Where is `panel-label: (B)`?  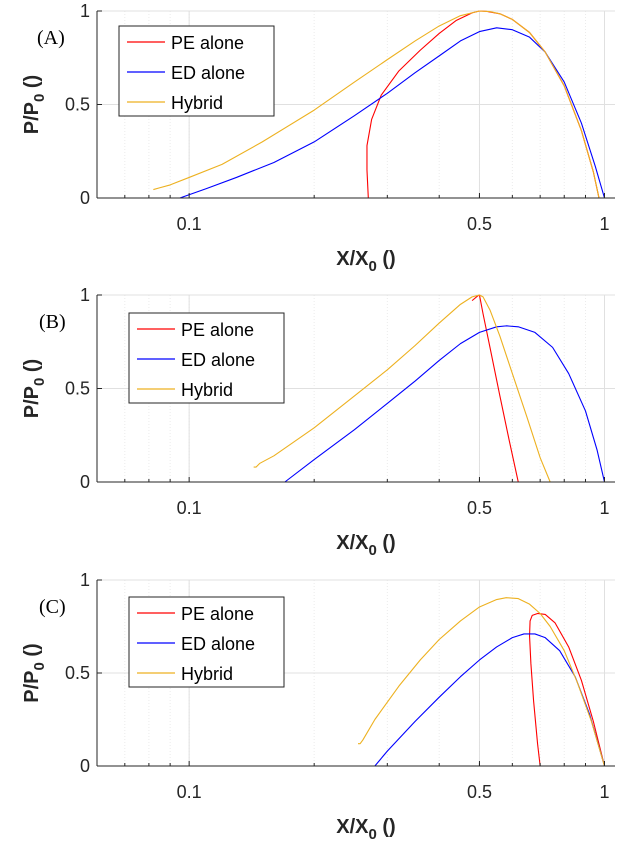 panel-label: (B) is located at coordinates (52, 322).